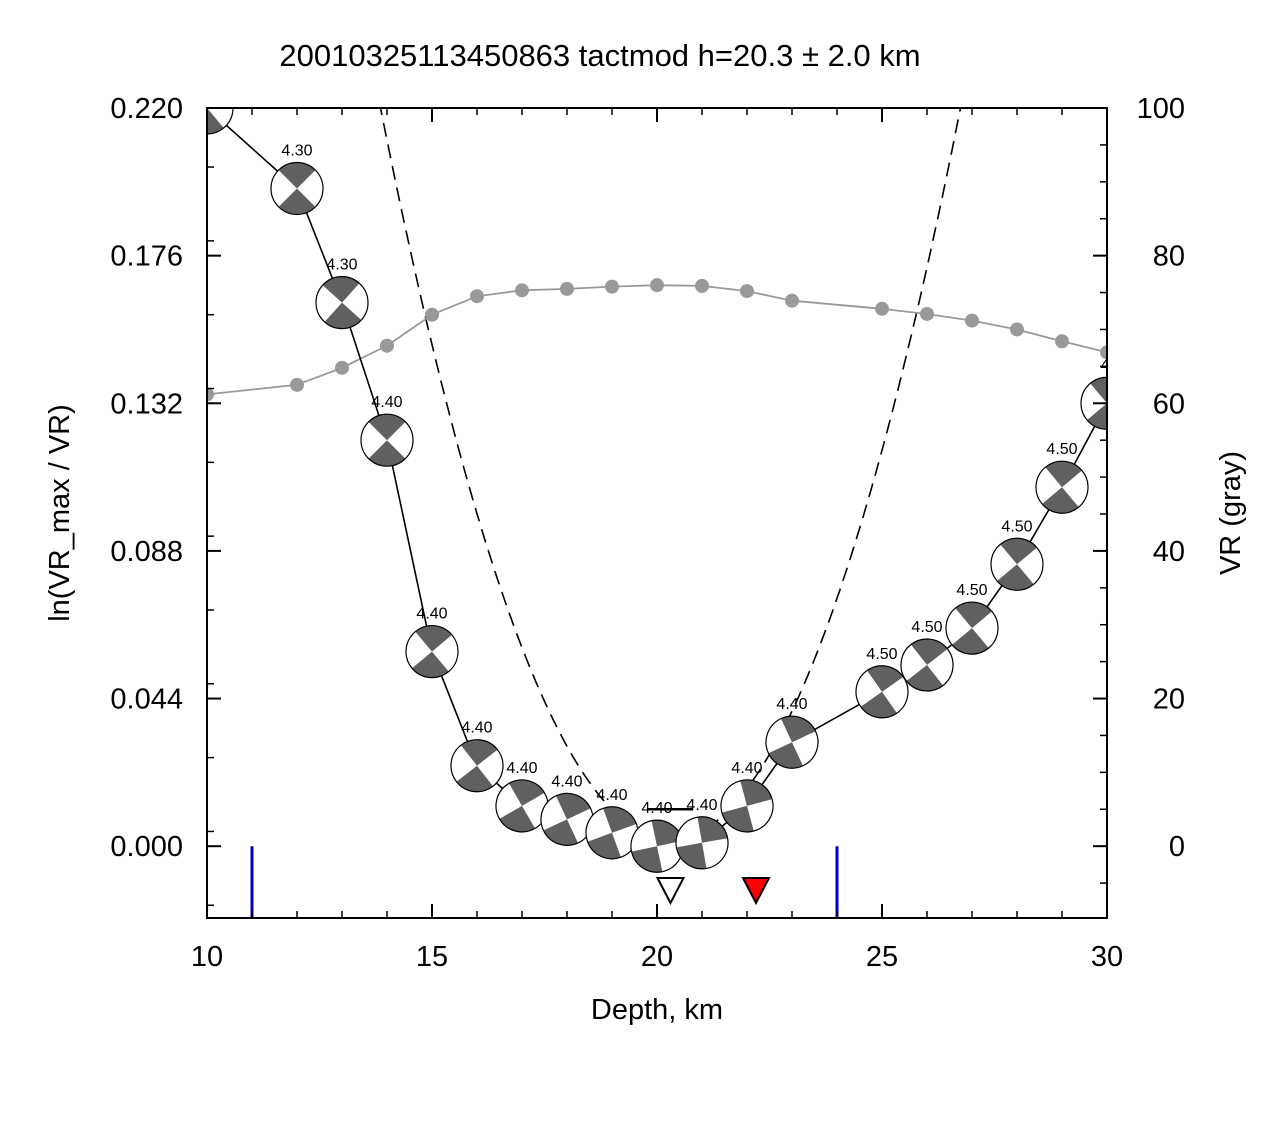 The image size is (1275, 1125). What do you see at coordinates (1231, 513) in the screenshot?
I see `y-axis-right-title: VR (gray)` at bounding box center [1231, 513].